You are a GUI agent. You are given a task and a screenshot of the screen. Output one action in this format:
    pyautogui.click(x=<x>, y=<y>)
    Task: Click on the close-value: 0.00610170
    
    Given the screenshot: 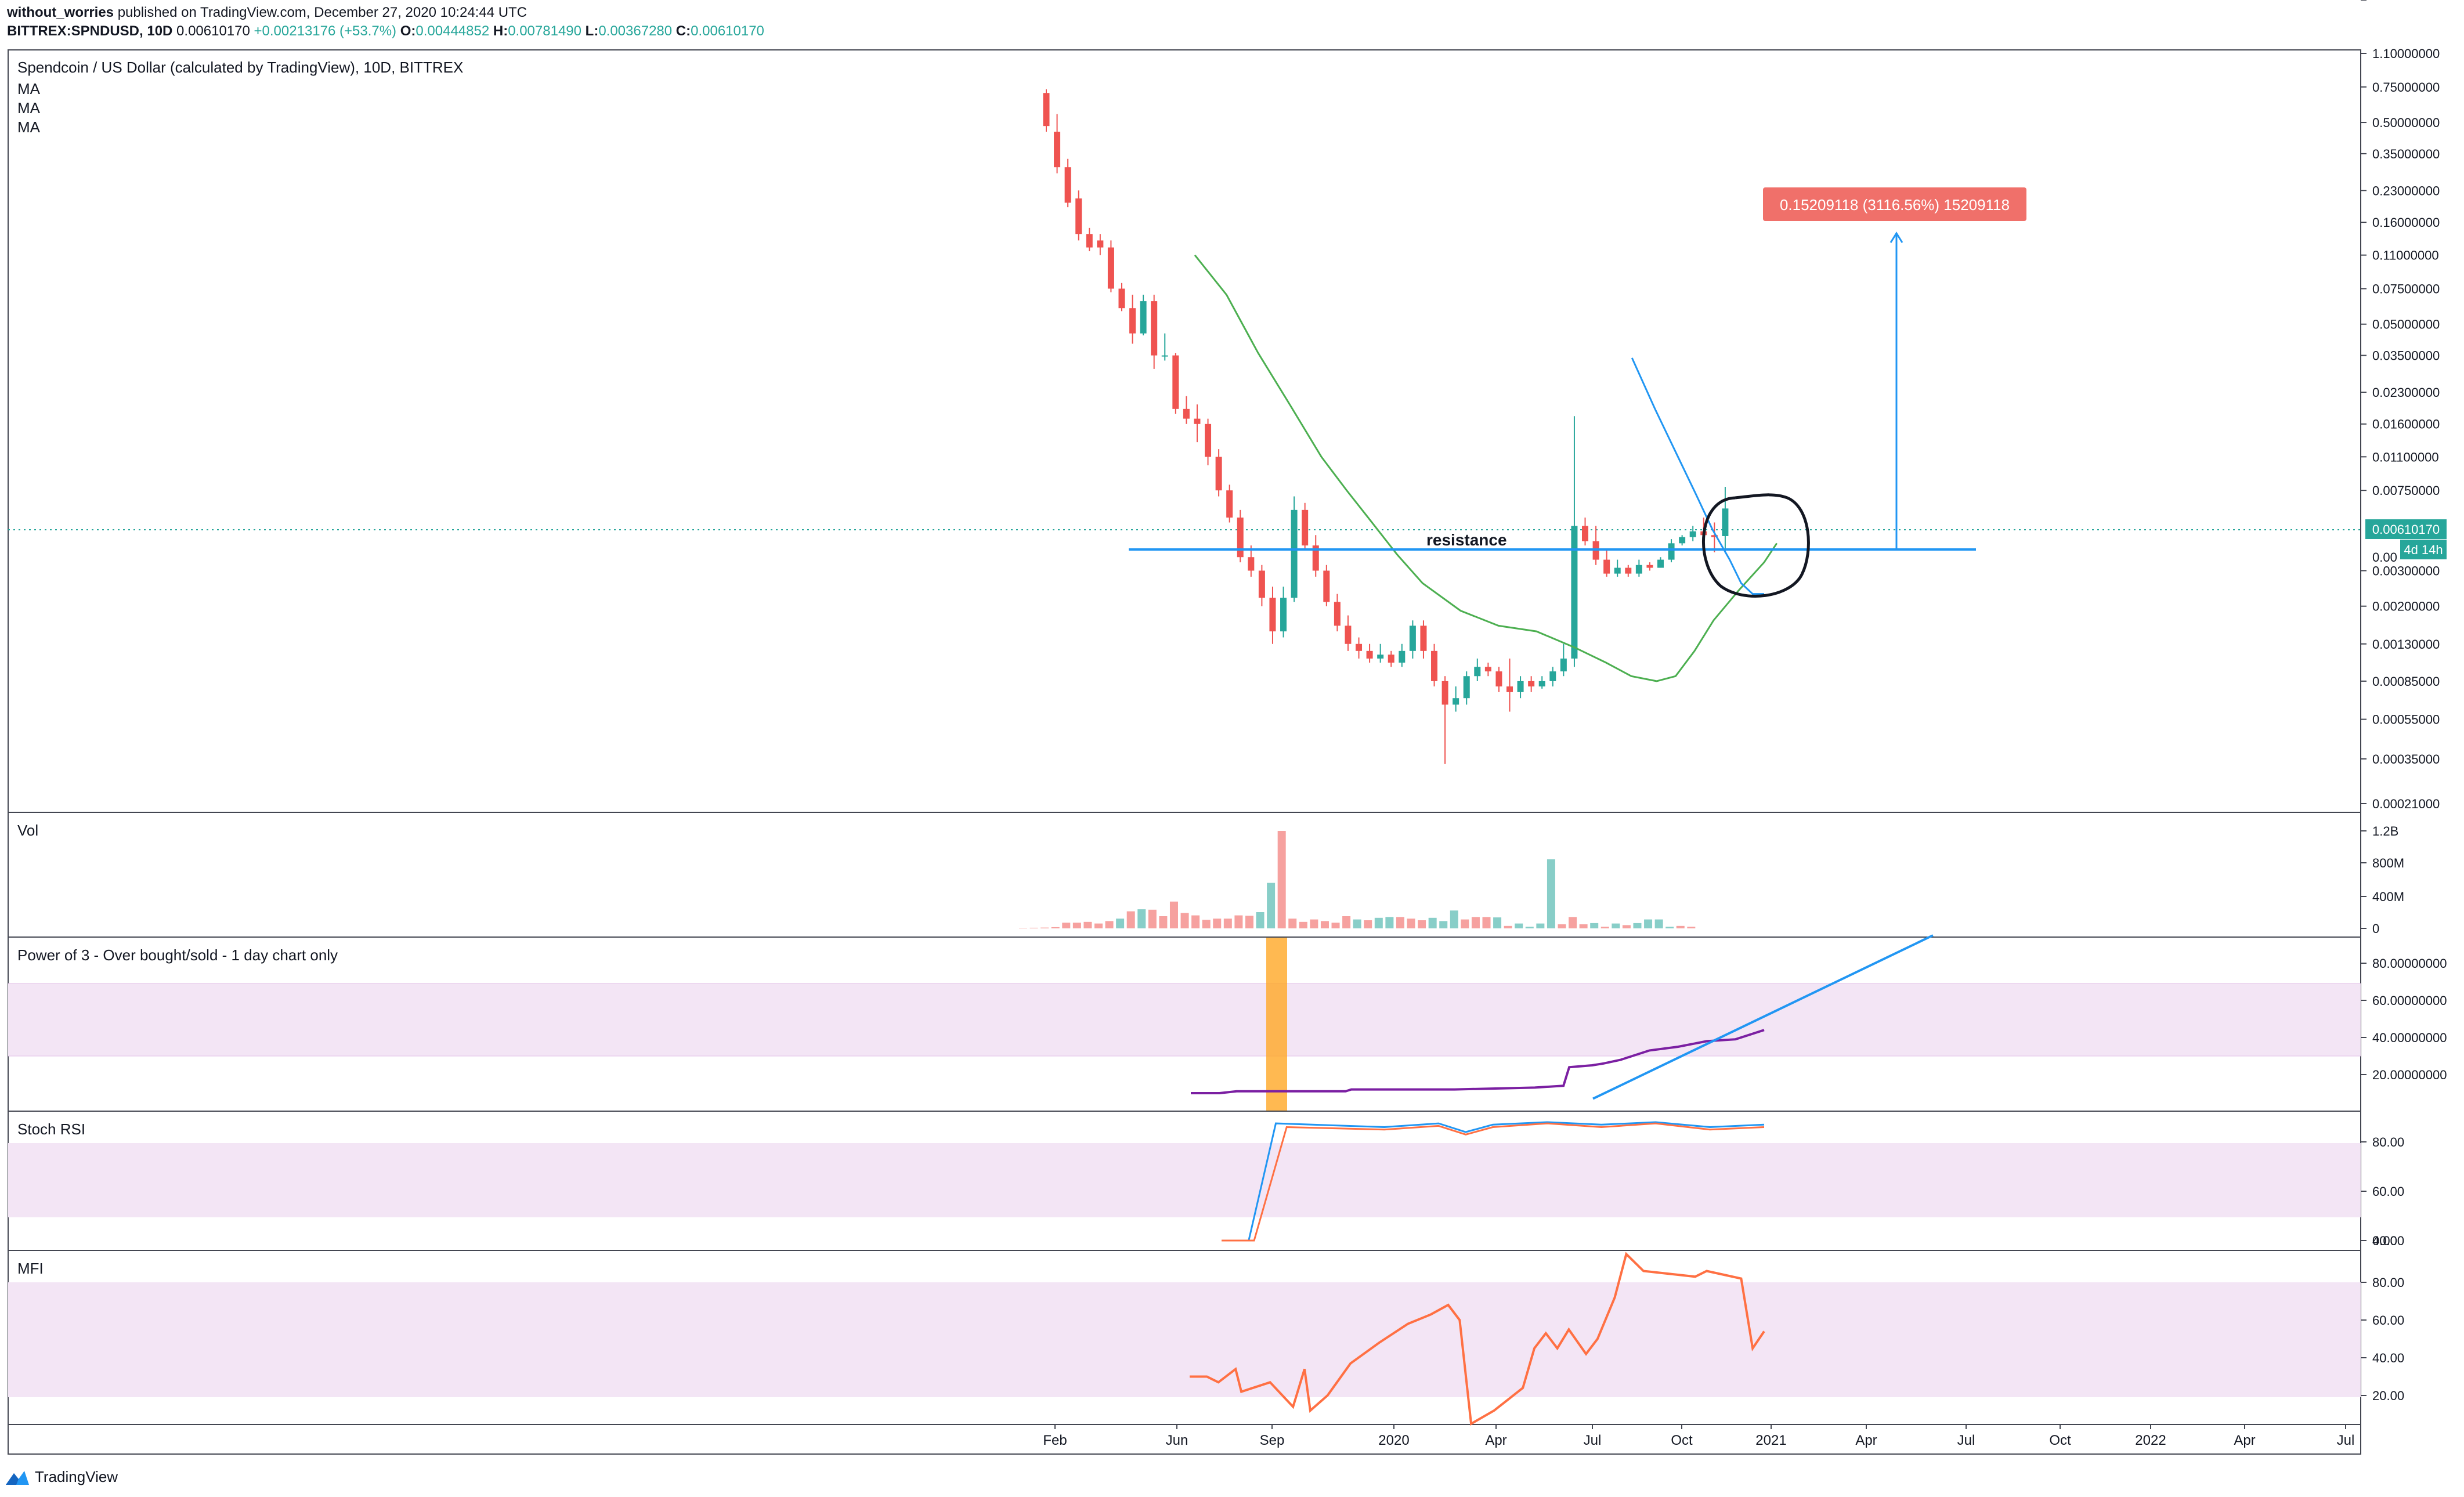 What is the action you would take?
    pyautogui.click(x=727, y=31)
    